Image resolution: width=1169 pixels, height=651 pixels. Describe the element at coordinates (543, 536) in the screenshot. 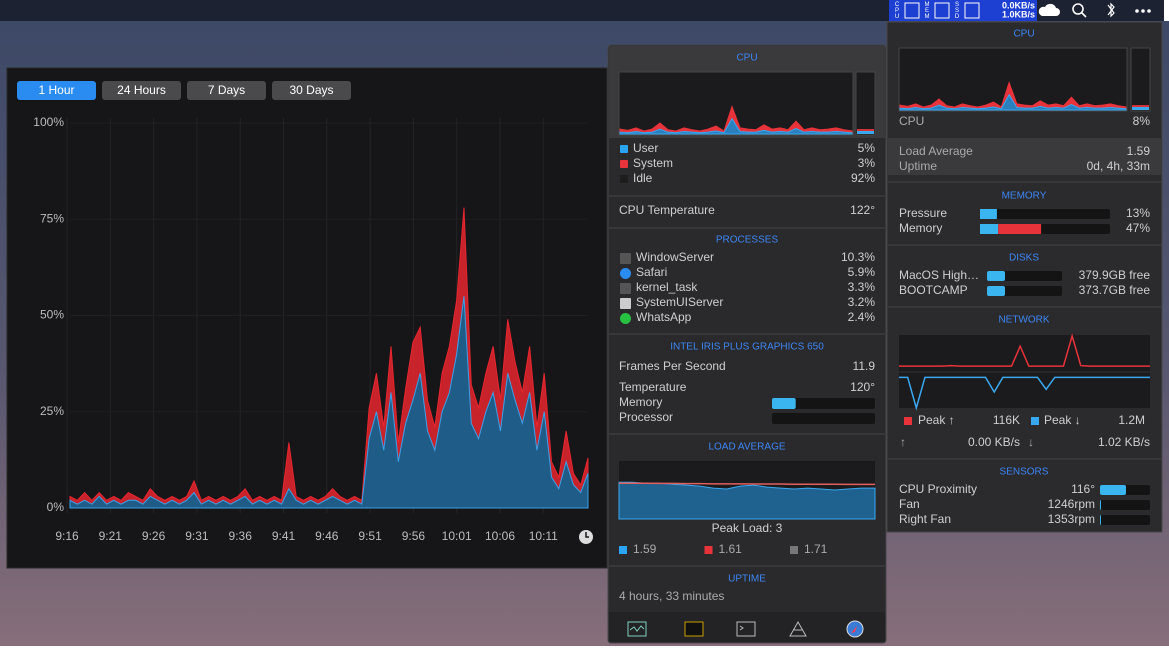

I see `x-tick-label: 10:11` at that location.